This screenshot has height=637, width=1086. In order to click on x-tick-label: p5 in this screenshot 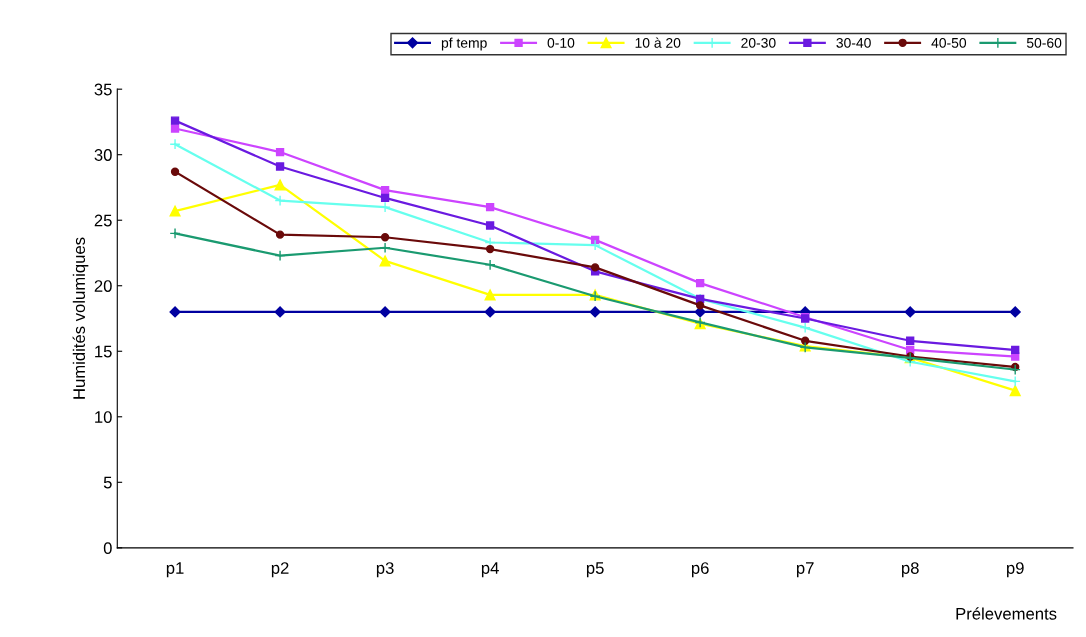, I will do `click(595, 570)`.